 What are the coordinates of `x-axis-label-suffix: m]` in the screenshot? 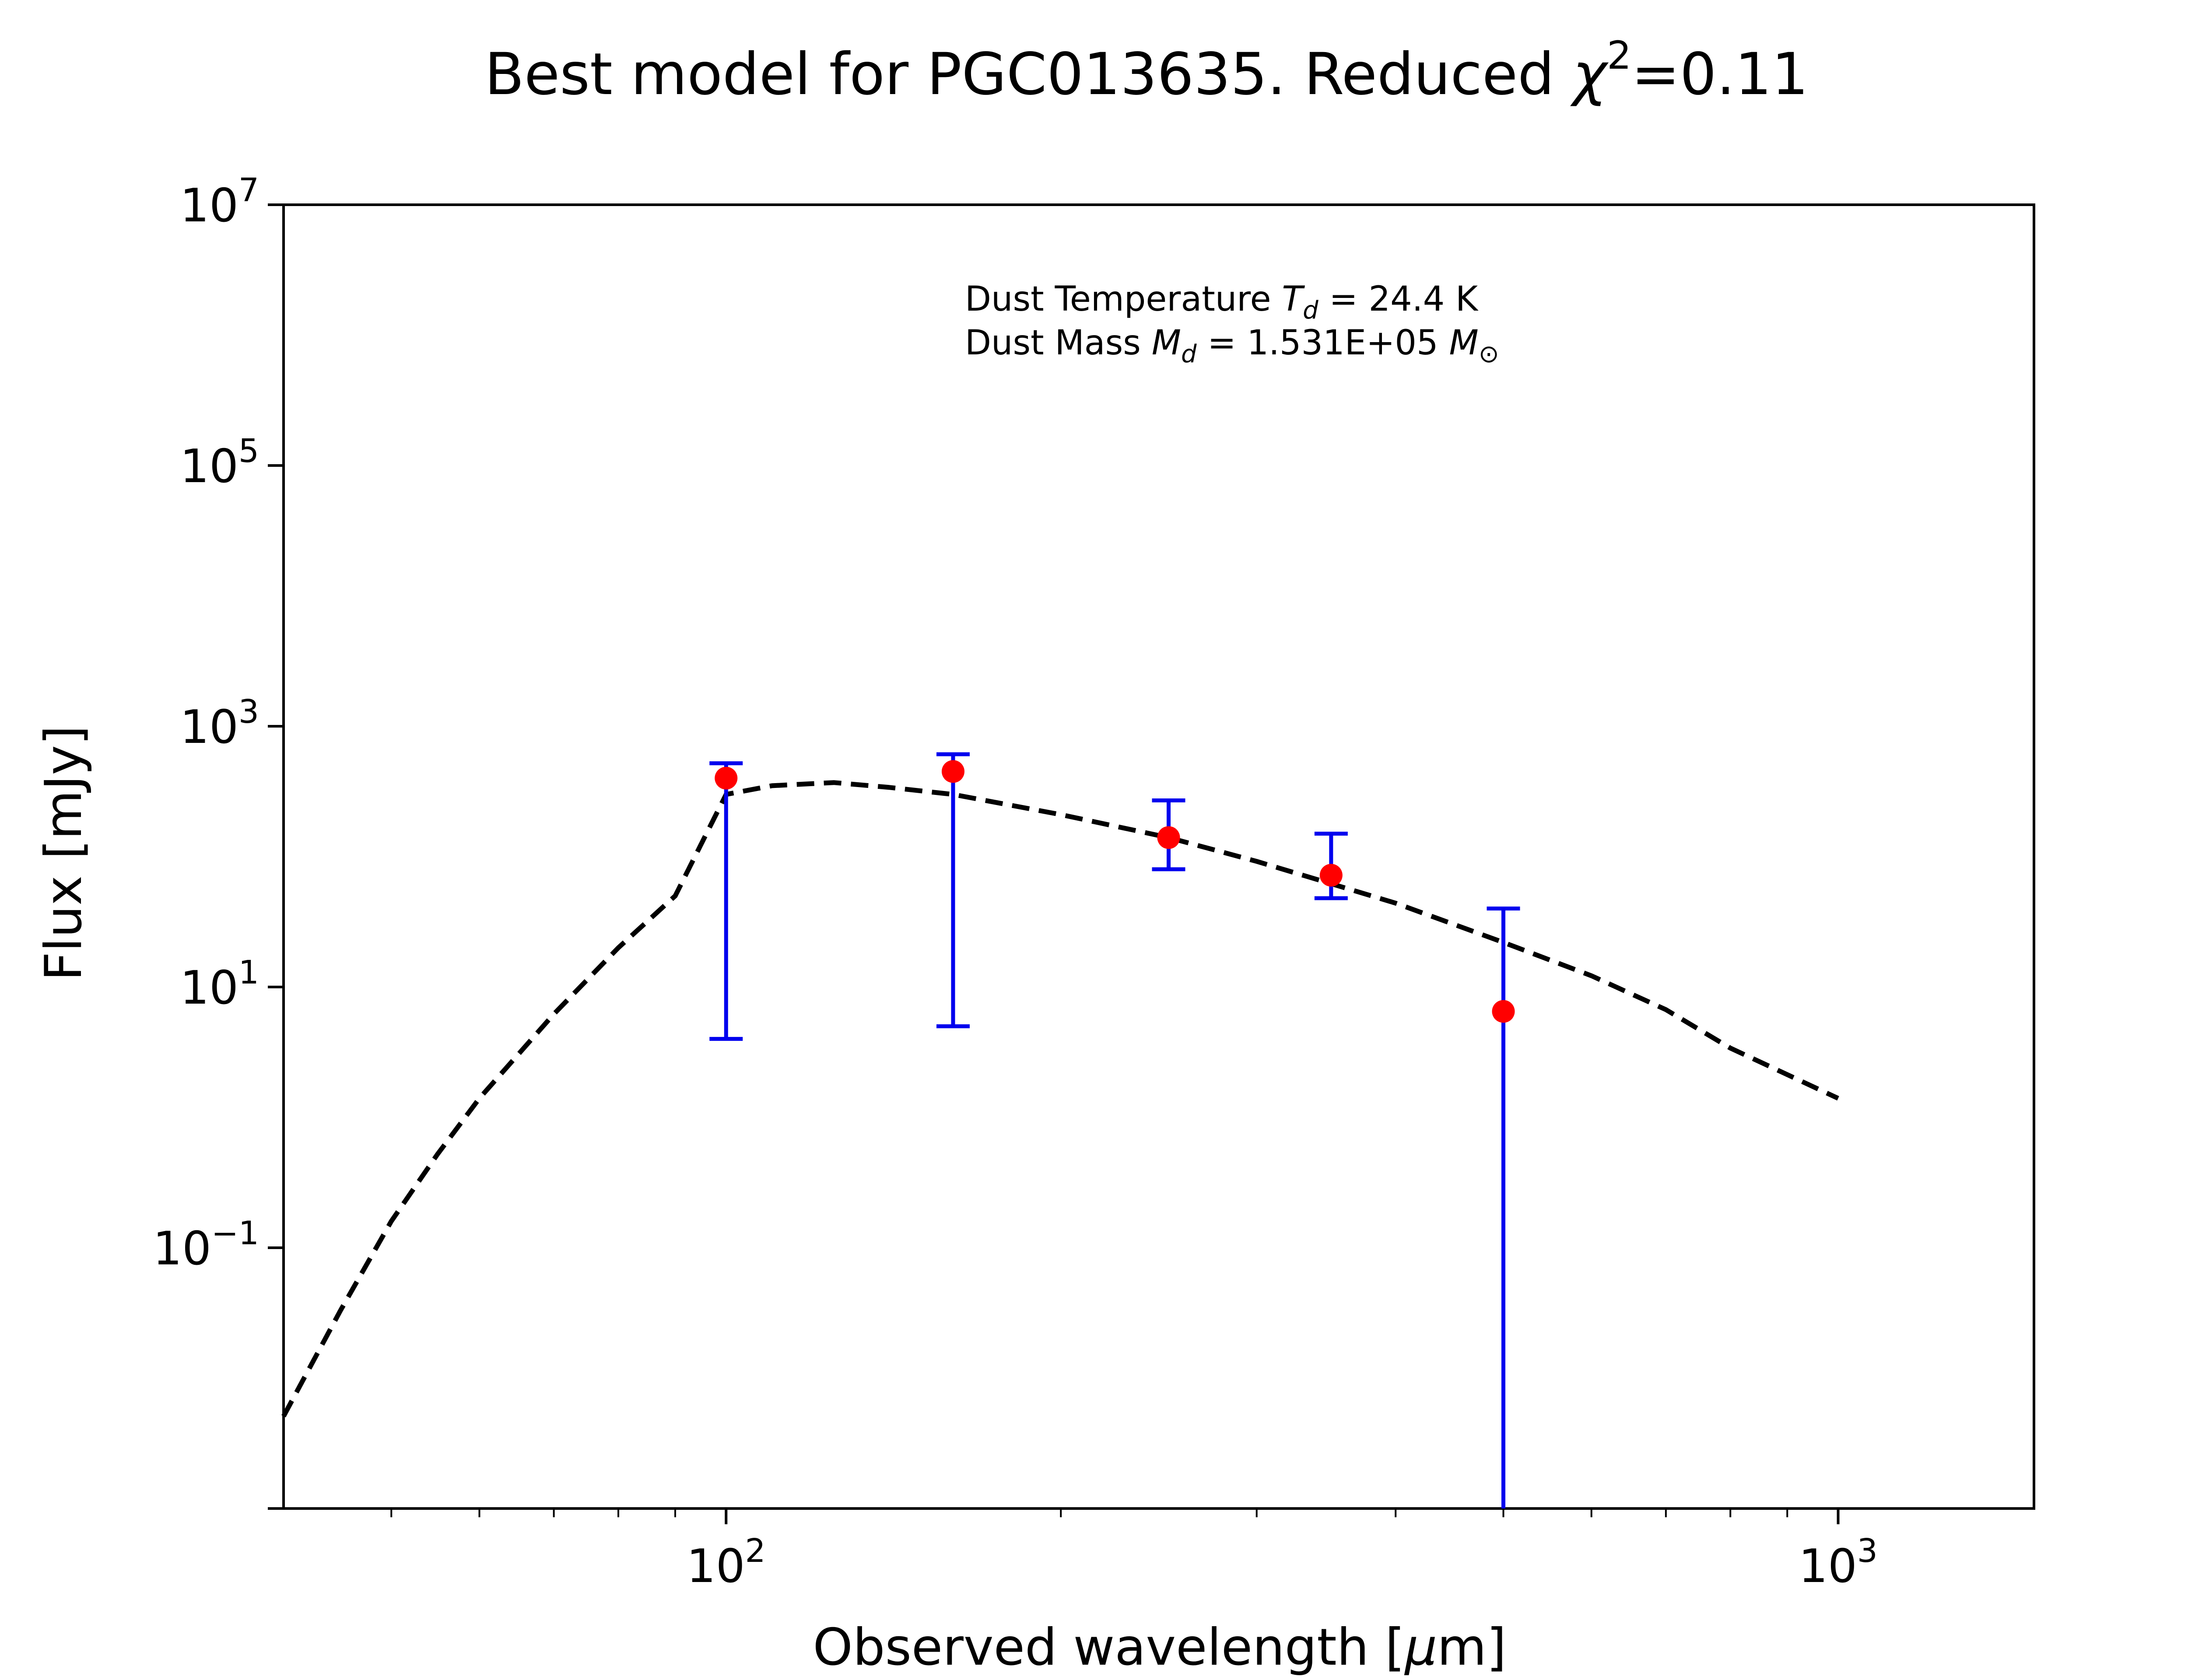 It's located at (1472, 1647).